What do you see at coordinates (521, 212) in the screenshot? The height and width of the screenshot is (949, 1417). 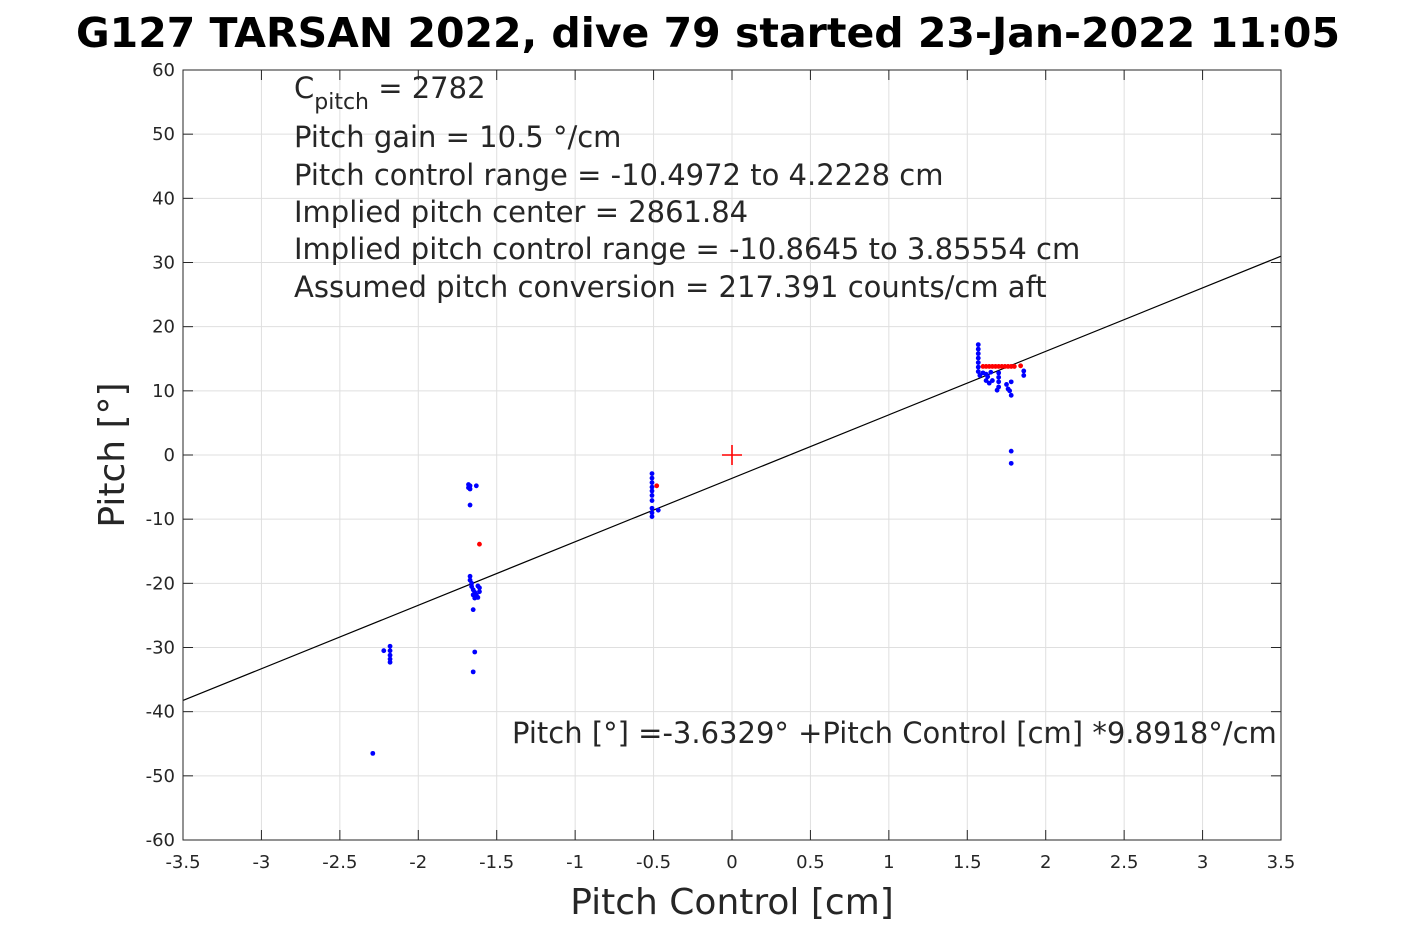 I see `implied-pitch-center-annotation: Implied pitch center = 2861.84` at bounding box center [521, 212].